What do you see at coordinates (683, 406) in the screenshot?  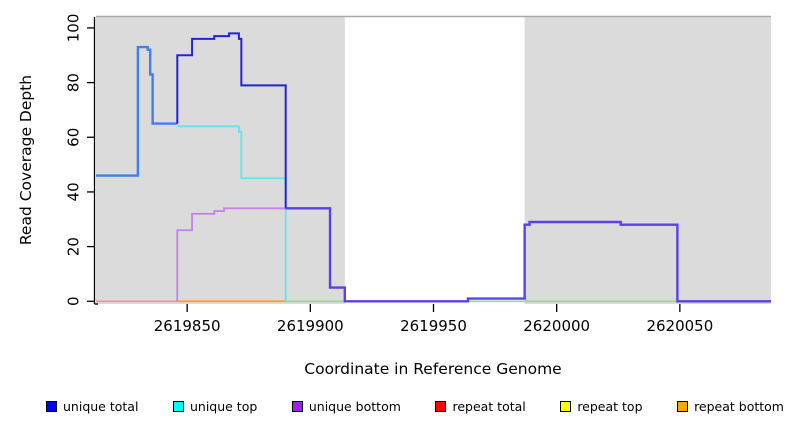 I see `legend-swatch-repeat-bottom` at bounding box center [683, 406].